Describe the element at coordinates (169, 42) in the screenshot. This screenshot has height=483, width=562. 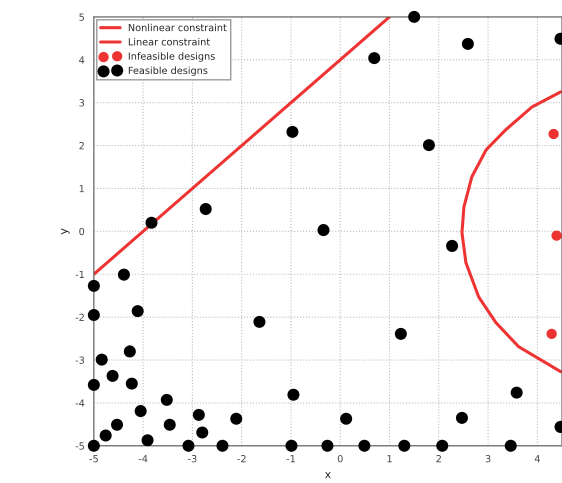
I see `legend-label: Linear constraint` at that location.